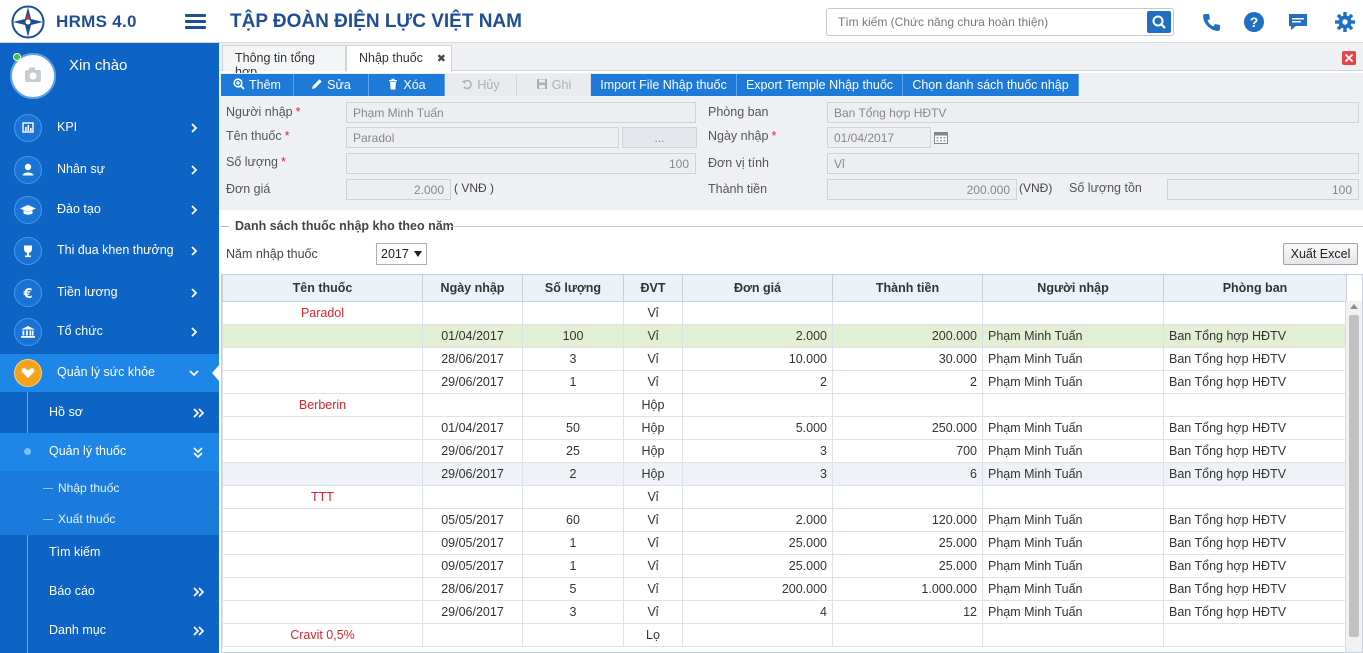 The width and height of the screenshot is (1363, 653). What do you see at coordinates (653, 519) in the screenshot?
I see `unit-cell: Vỉ` at bounding box center [653, 519].